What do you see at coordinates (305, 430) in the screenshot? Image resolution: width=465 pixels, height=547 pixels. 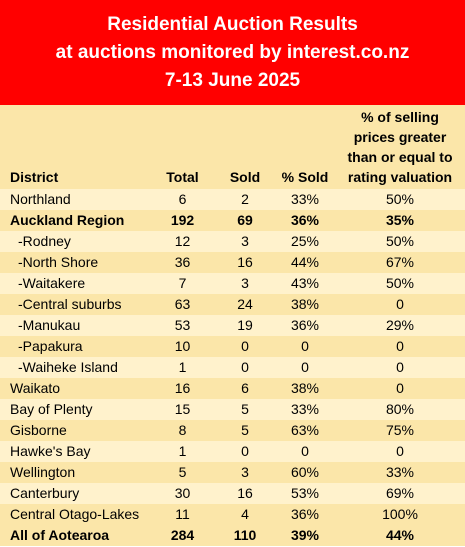 I see `cell-pct-sold: 63%` at bounding box center [305, 430].